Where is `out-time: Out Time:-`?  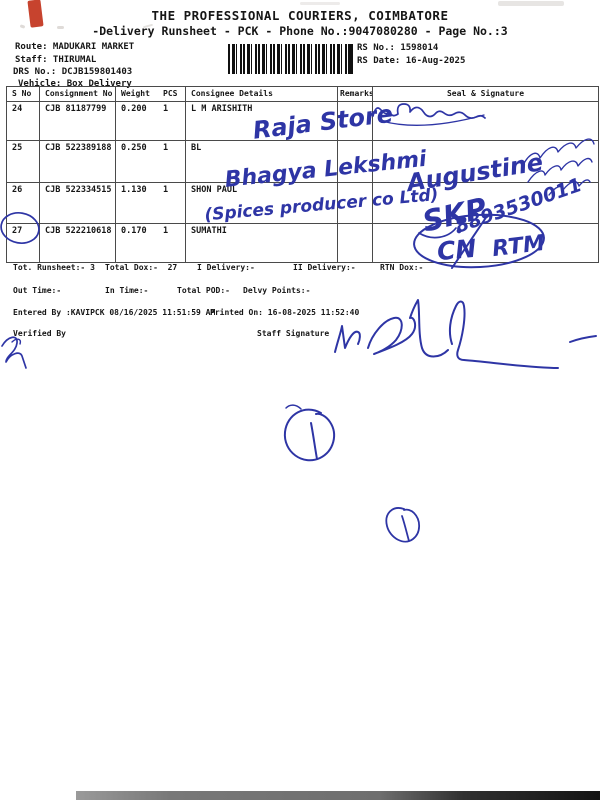
out-time: Out Time:- is located at coordinates (37, 290).